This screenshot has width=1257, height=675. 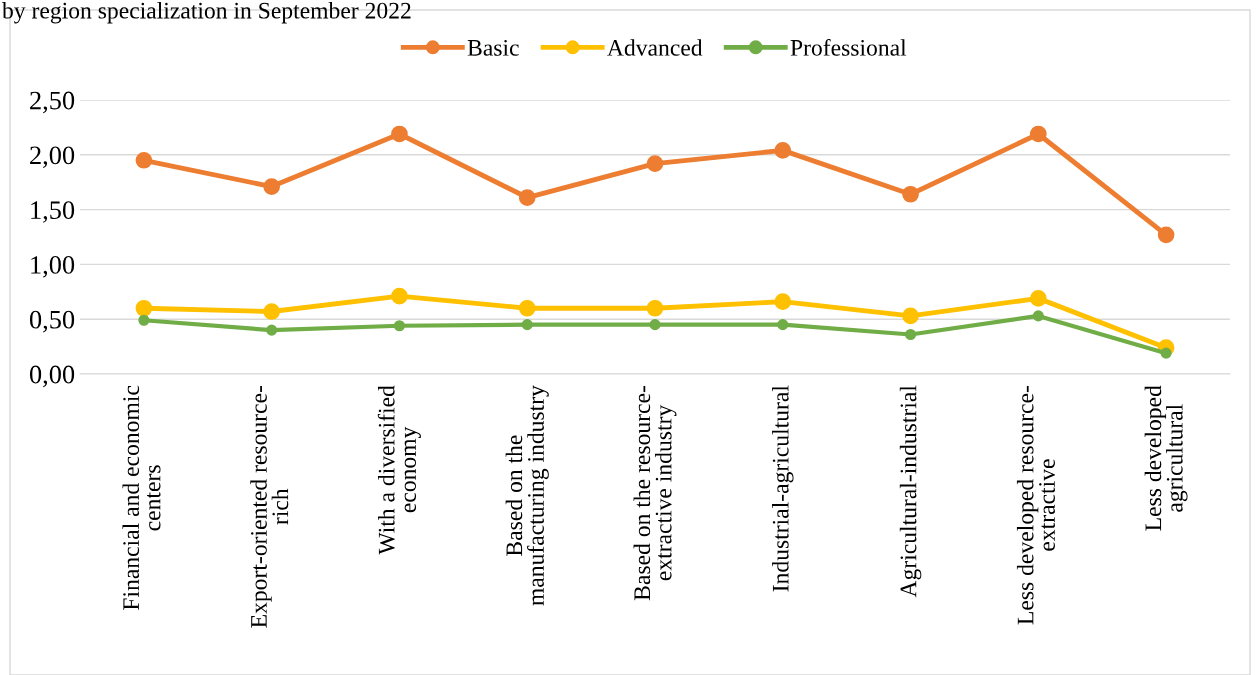 What do you see at coordinates (52, 102) in the screenshot?
I see `y-tick-label: 2,50` at bounding box center [52, 102].